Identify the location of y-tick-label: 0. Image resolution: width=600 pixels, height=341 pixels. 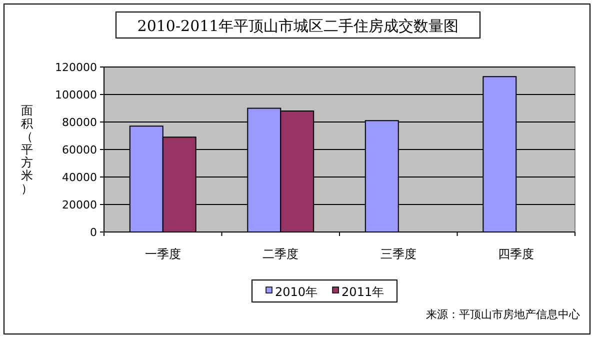
(93, 232).